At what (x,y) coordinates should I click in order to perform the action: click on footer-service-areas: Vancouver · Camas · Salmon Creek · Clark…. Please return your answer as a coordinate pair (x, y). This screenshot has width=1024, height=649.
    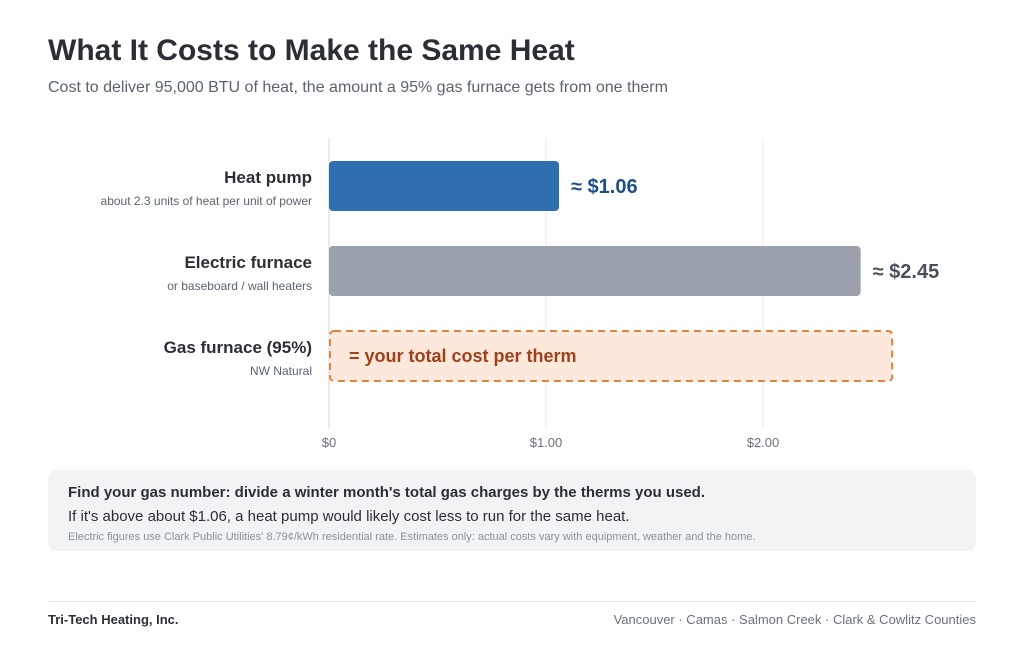
    Looking at the image, I should click on (794, 619).